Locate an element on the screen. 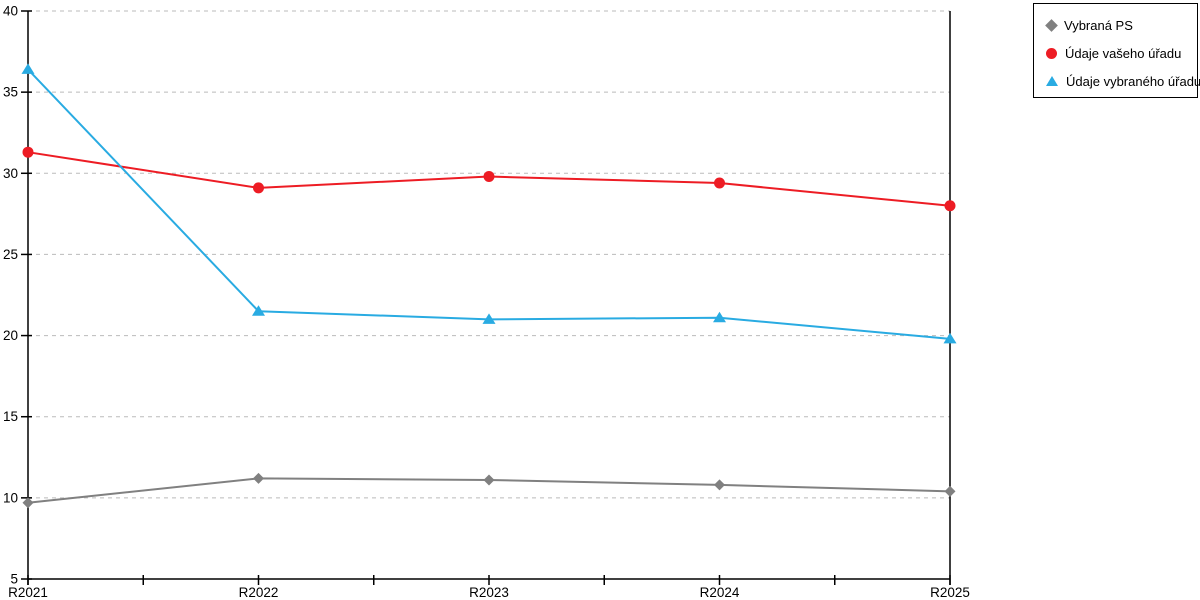 This screenshot has width=1200, height=600. y-tick-label: 5 is located at coordinates (14, 579).